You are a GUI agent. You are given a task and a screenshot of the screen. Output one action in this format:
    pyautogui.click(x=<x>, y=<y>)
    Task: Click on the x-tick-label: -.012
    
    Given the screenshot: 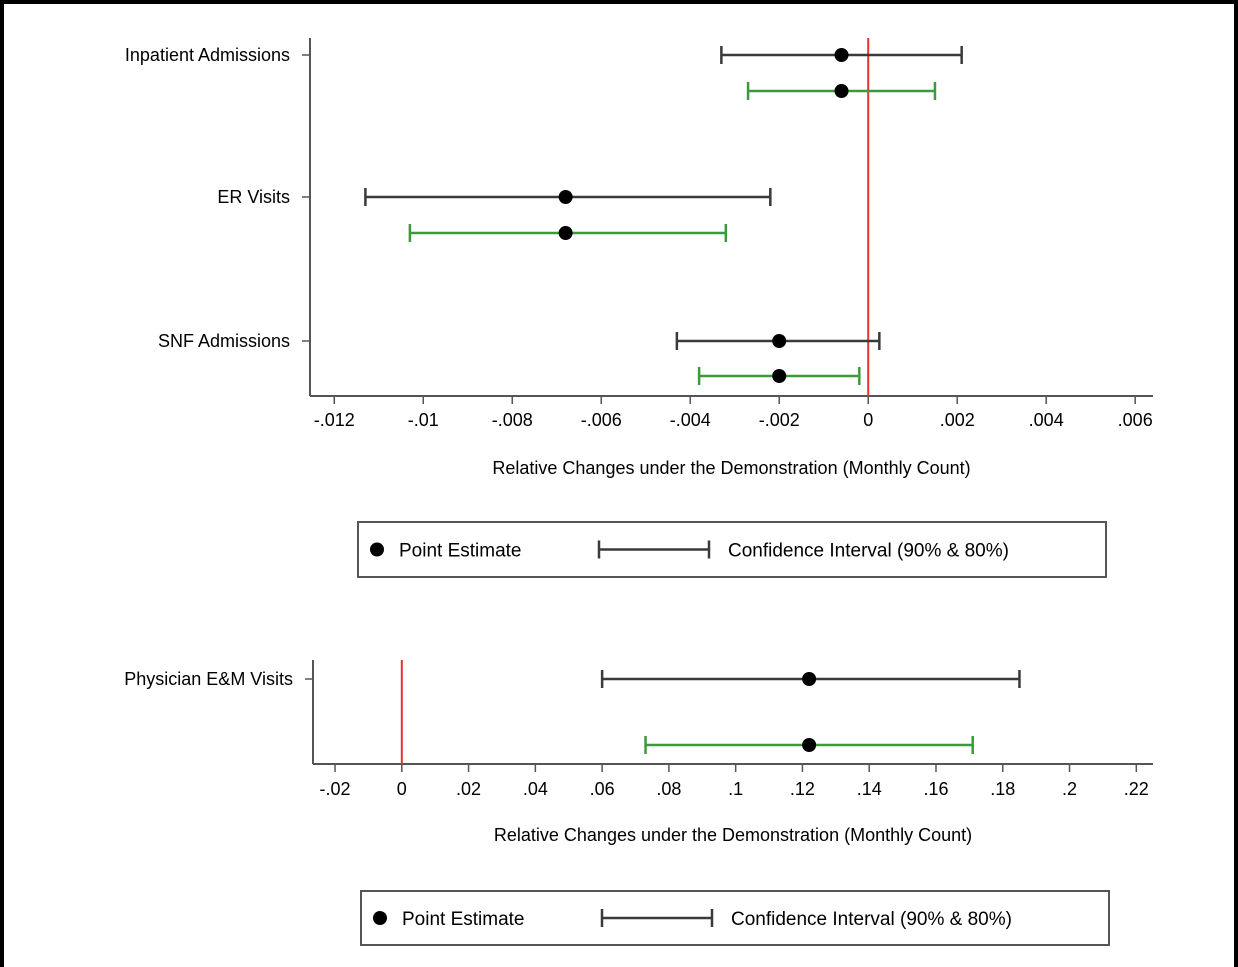 What is the action you would take?
    pyautogui.click(x=334, y=420)
    